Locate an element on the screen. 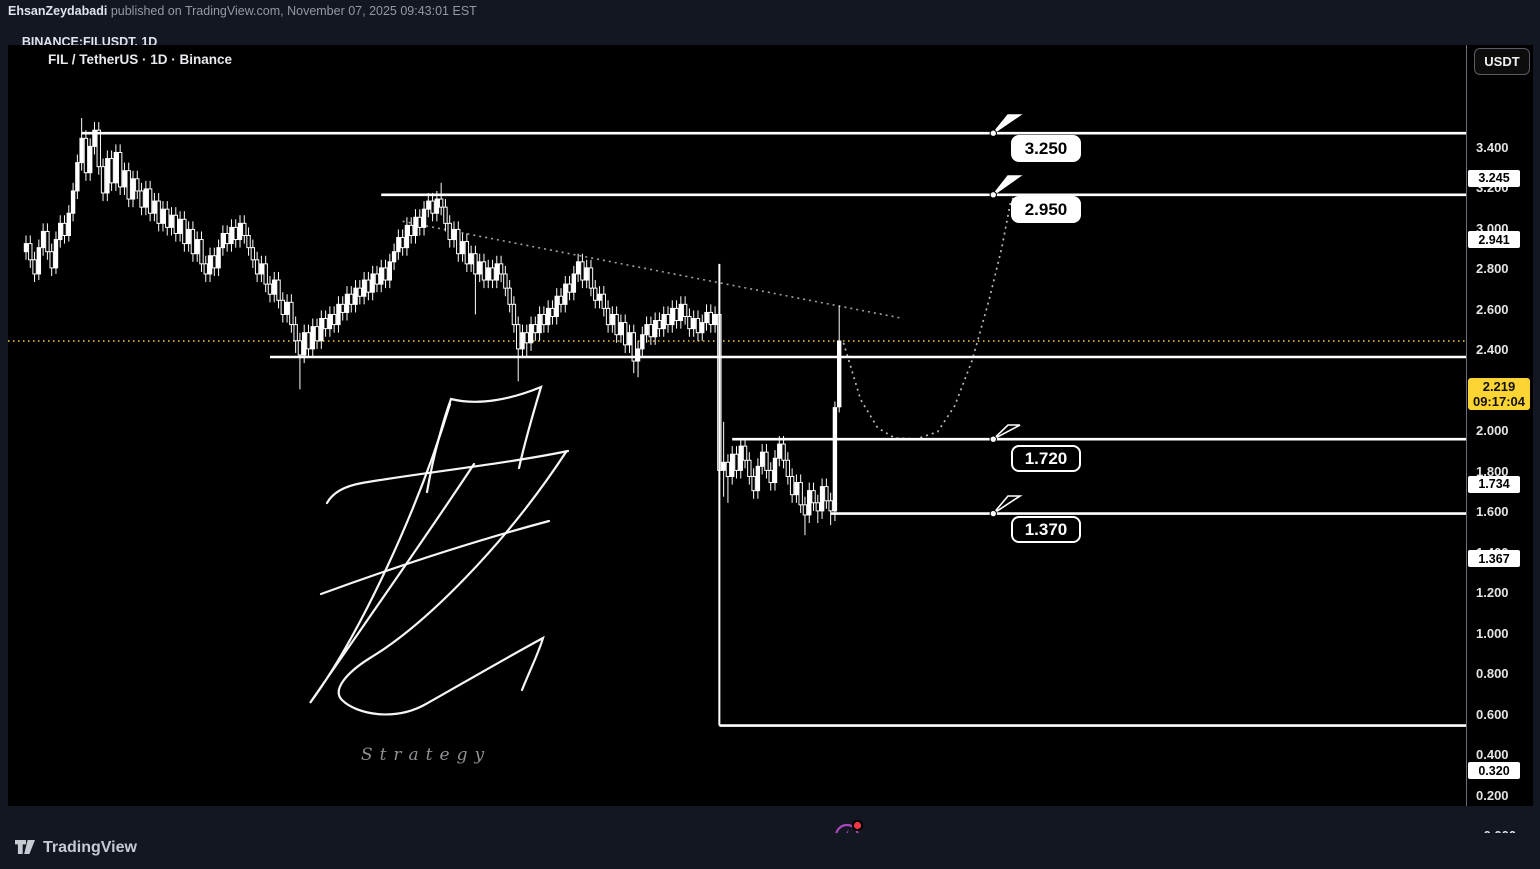 This screenshot has height=869, width=1540. last-price-value: 2.219 is located at coordinates (1499, 386).